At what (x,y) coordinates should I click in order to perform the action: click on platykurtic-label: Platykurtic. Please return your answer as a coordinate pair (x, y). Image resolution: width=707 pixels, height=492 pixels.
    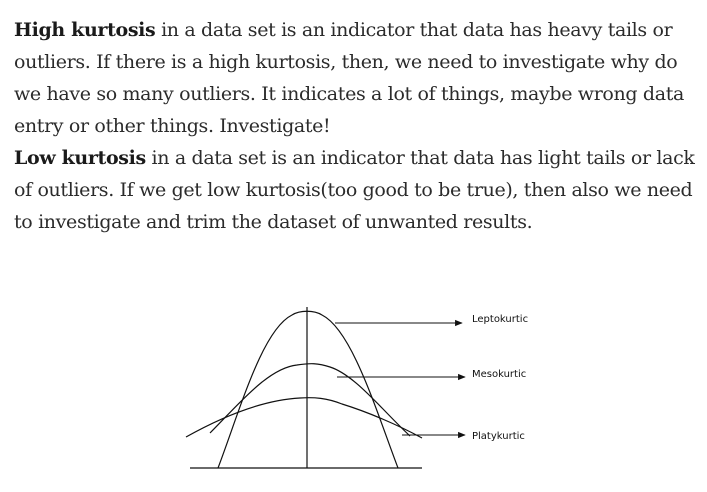
    Looking at the image, I should click on (498, 436).